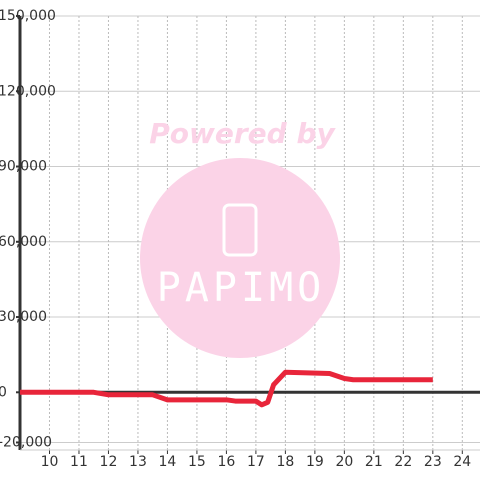 Image resolution: width=480 pixels, height=480 pixels. I want to click on x-tick-label: 13, so click(138, 462).